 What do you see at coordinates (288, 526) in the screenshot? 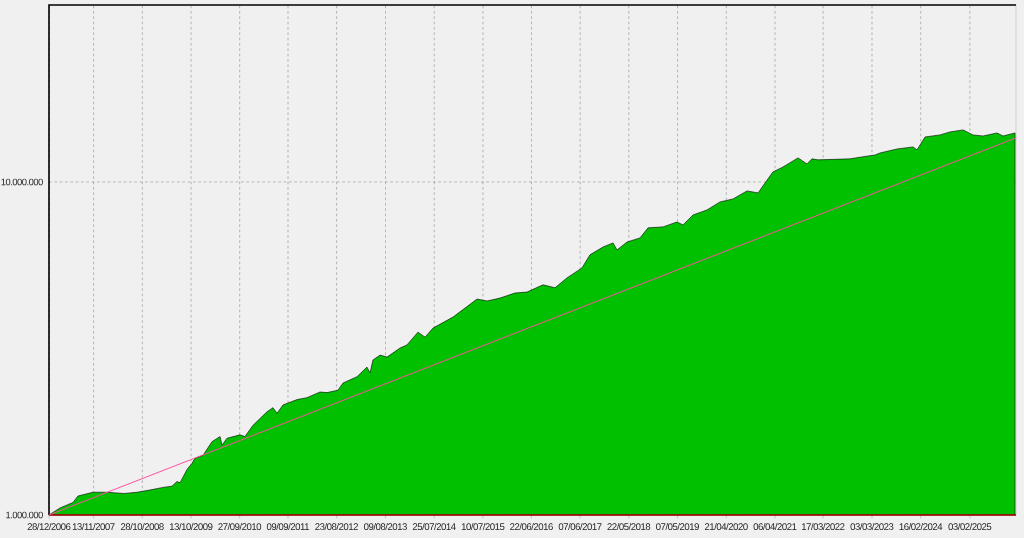
I see `x-tick-label: 09/09/2011` at bounding box center [288, 526].